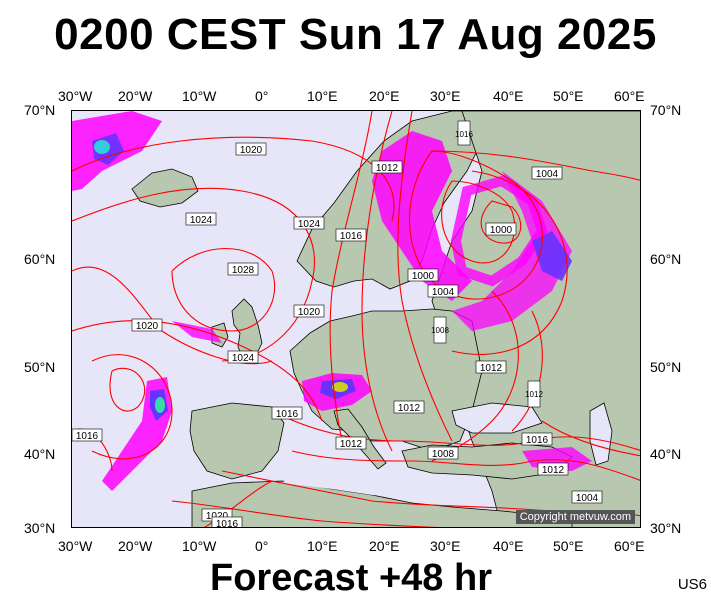 The image size is (711, 600). Describe the element at coordinates (199, 96) in the screenshot. I see `lon-label: 10°W` at that location.